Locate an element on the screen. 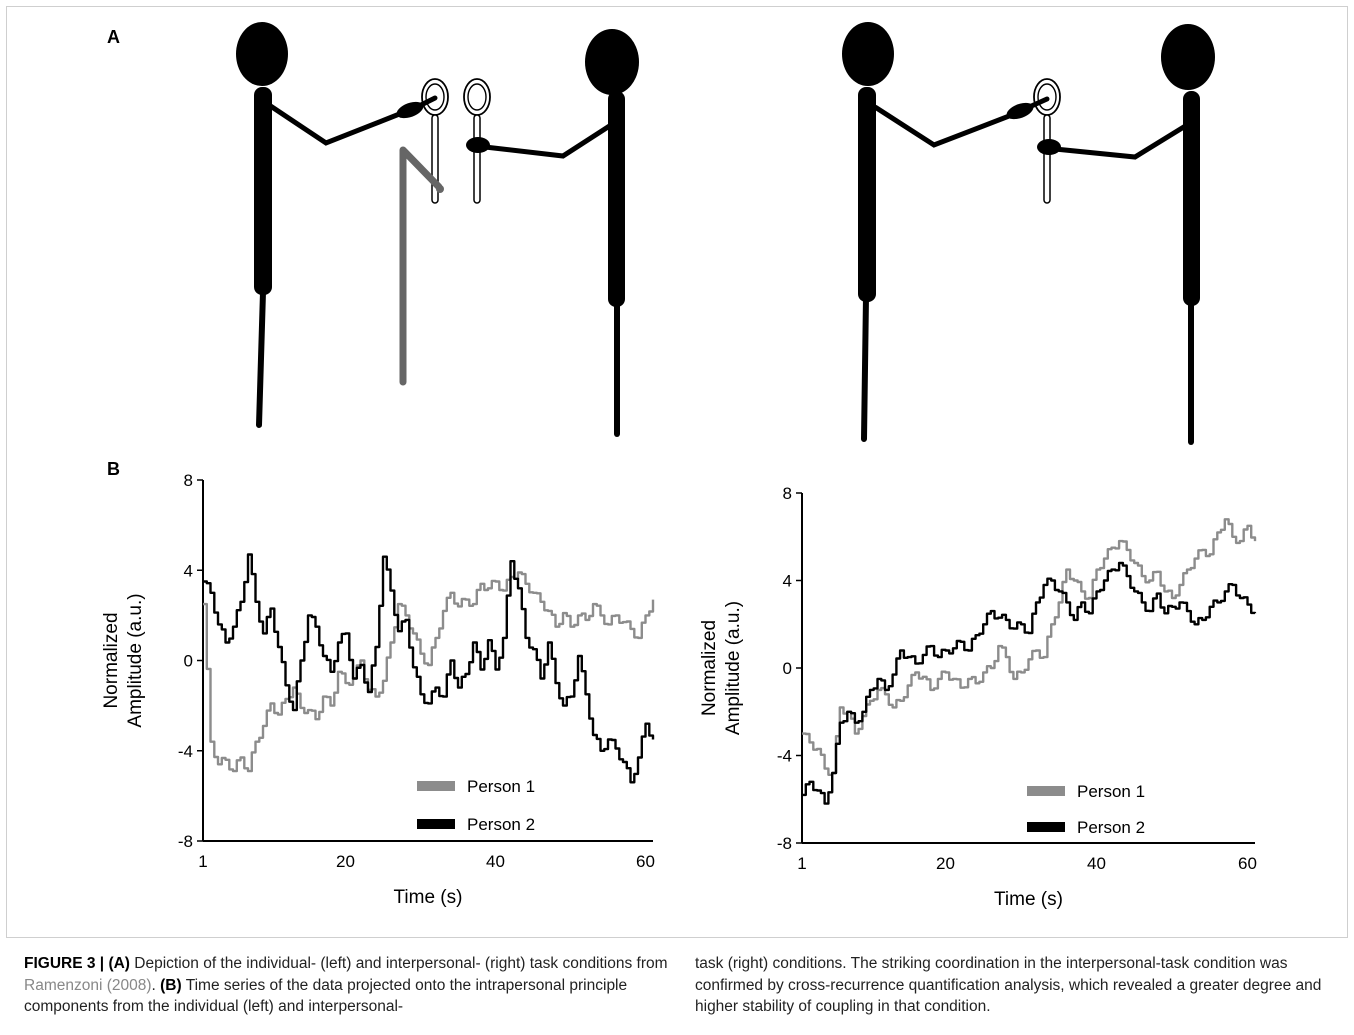  caption-a-tag: (A) is located at coordinates (119, 963).